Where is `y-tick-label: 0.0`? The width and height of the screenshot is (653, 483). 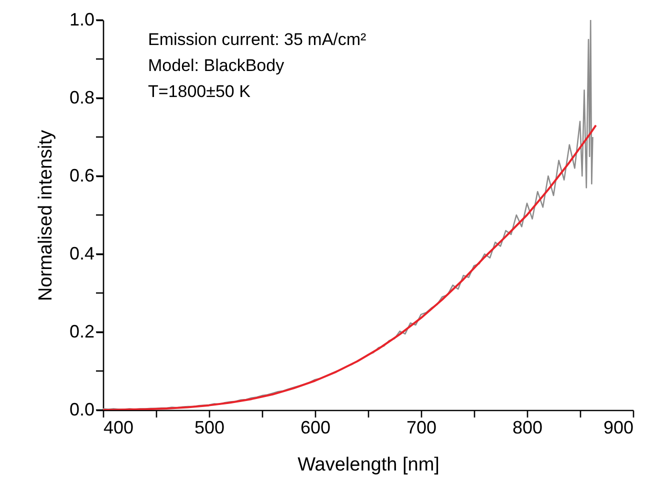 y-tick-label: 0.0 is located at coordinates (81, 410).